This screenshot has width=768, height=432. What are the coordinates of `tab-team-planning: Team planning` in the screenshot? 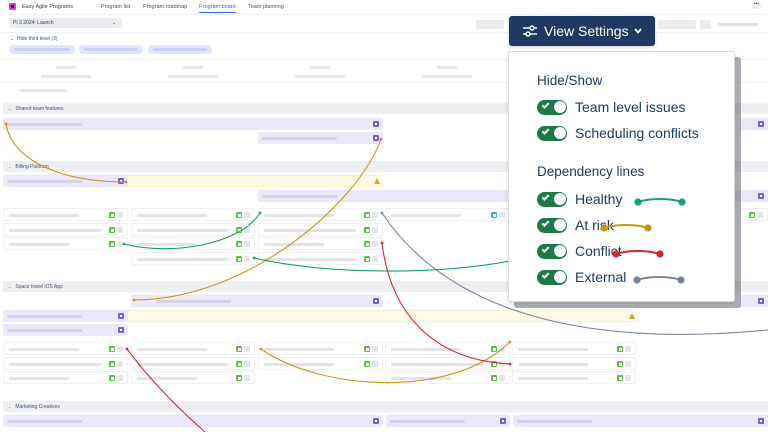 It's located at (266, 6).